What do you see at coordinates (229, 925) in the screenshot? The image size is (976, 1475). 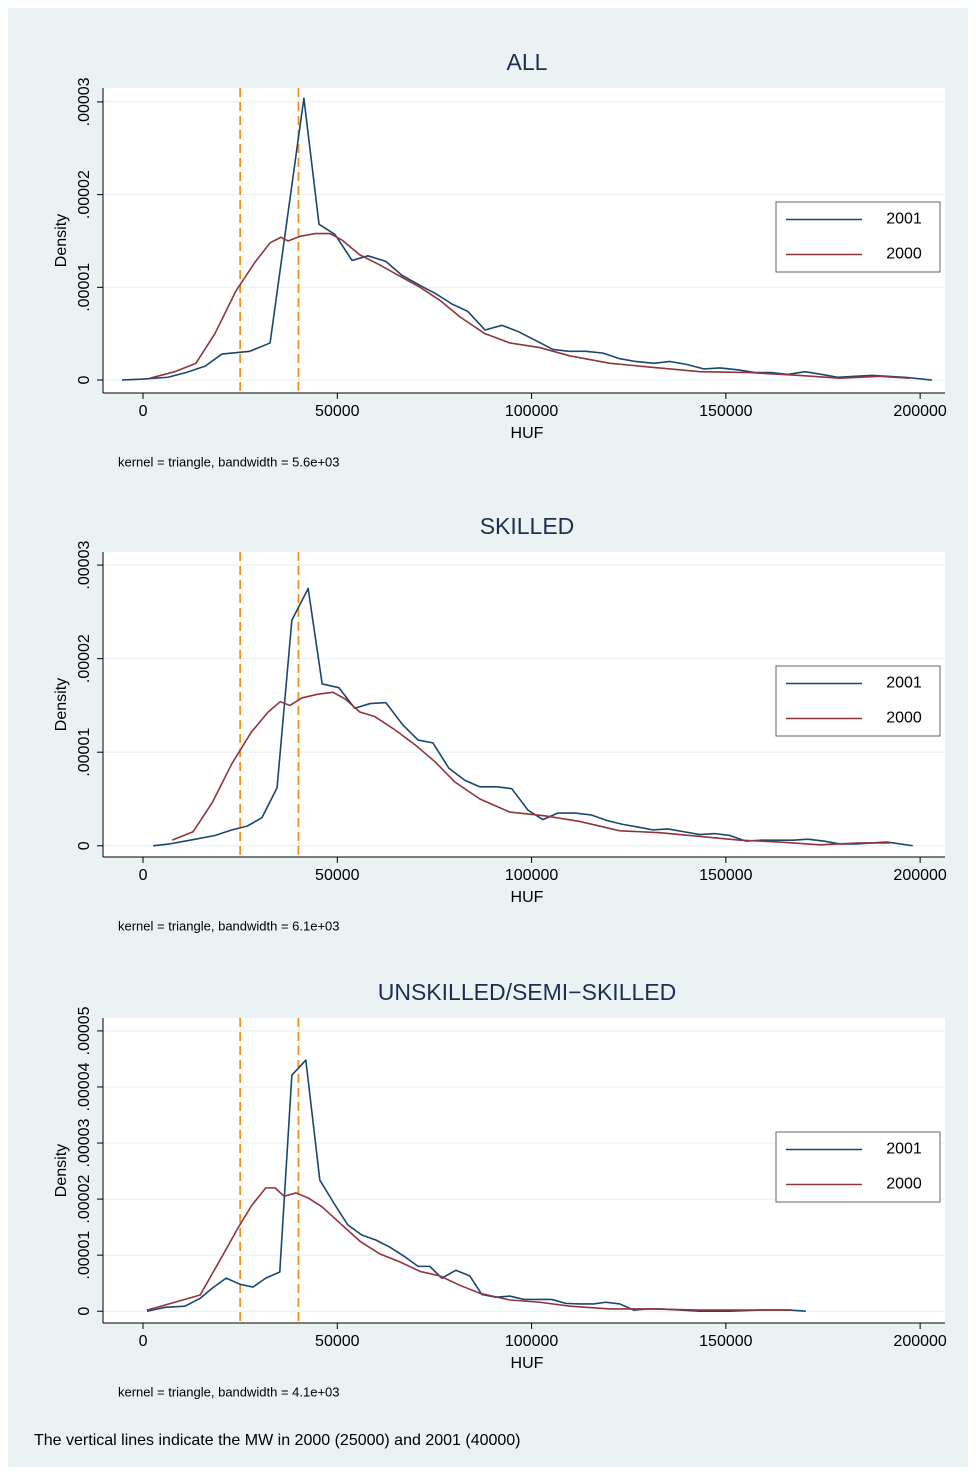 I see `note: kernel = triangle, bandwidth = 6.1e+03` at bounding box center [229, 925].